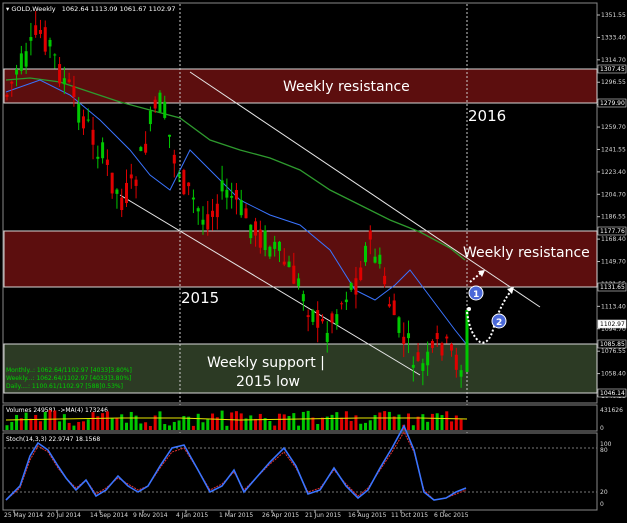 The image size is (627, 523). What do you see at coordinates (612, 287) in the screenshot?
I see `price-tag-mid-resistance-low: 1131.65` at bounding box center [612, 287].